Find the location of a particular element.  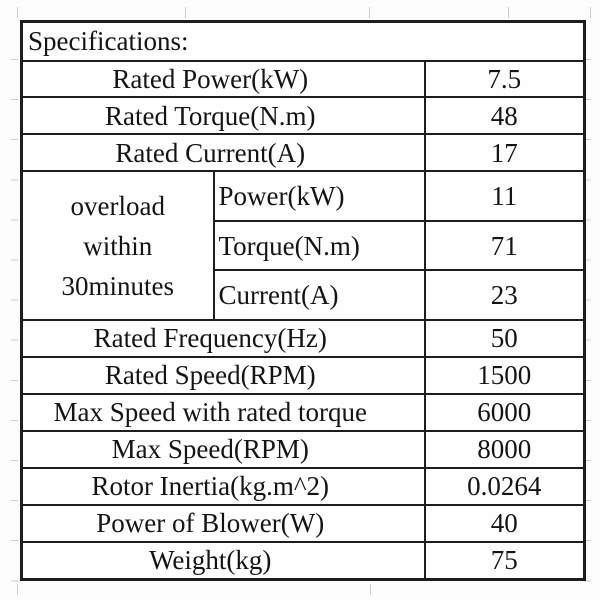

table-row: Rated Frequency(Hz) 50 is located at coordinates (303, 338).